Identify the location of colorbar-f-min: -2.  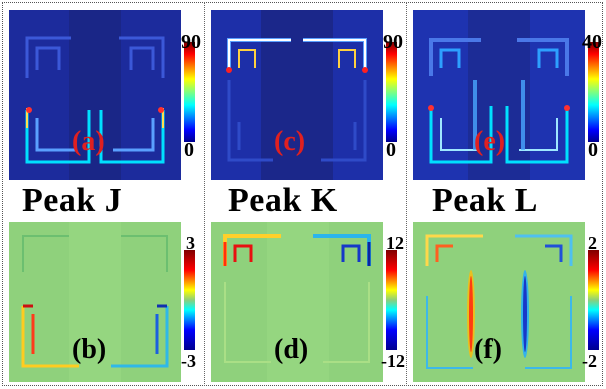
(589, 361).